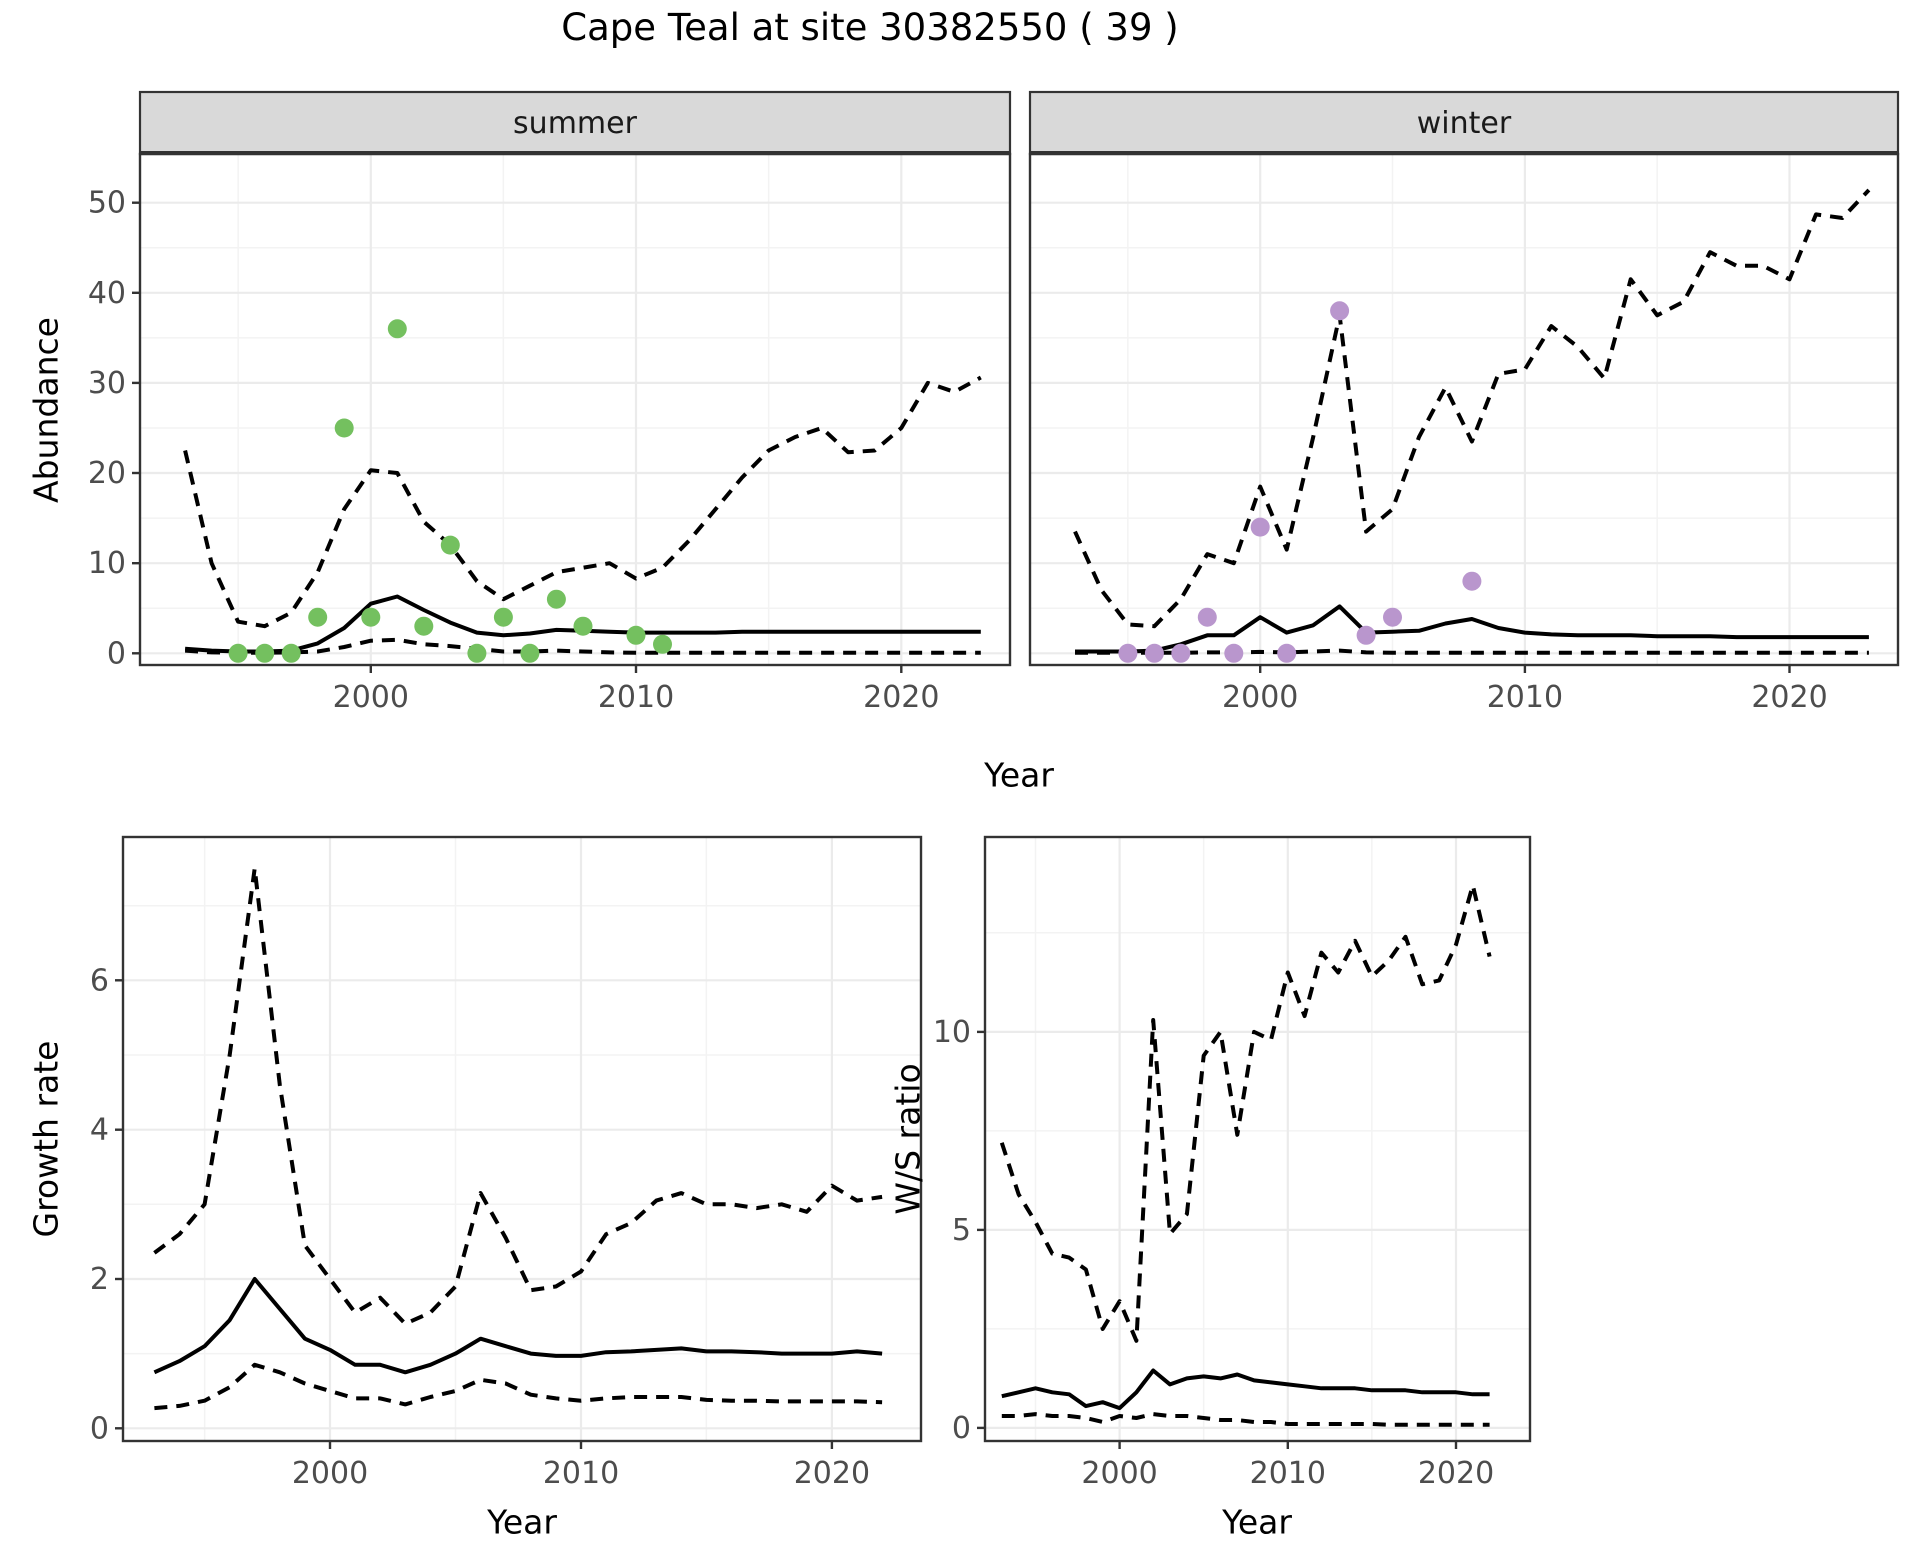  What do you see at coordinates (870, 27) in the screenshot?
I see `chart-title: Cape Teal at site 30382550 ( 39 )` at bounding box center [870, 27].